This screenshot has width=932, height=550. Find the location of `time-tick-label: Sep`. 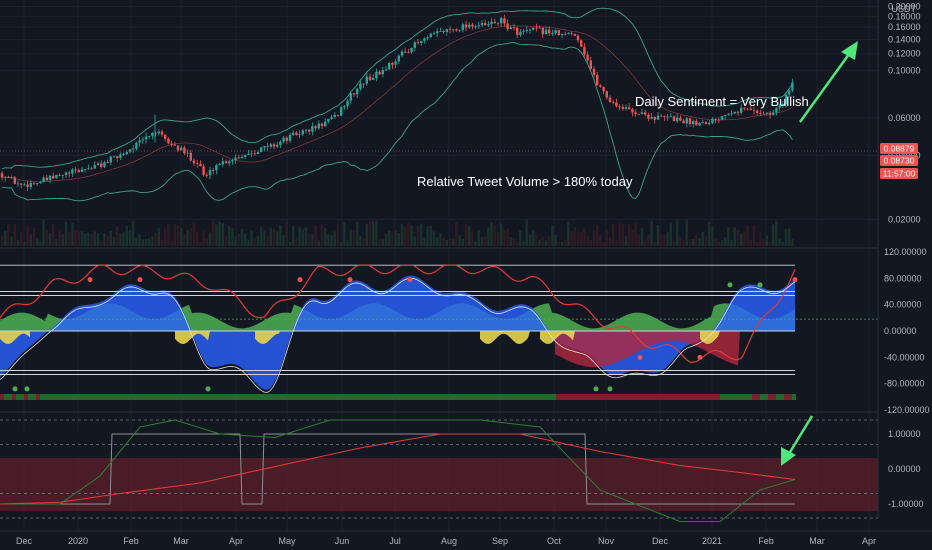

time-tick-label: Sep is located at coordinates (500, 541).